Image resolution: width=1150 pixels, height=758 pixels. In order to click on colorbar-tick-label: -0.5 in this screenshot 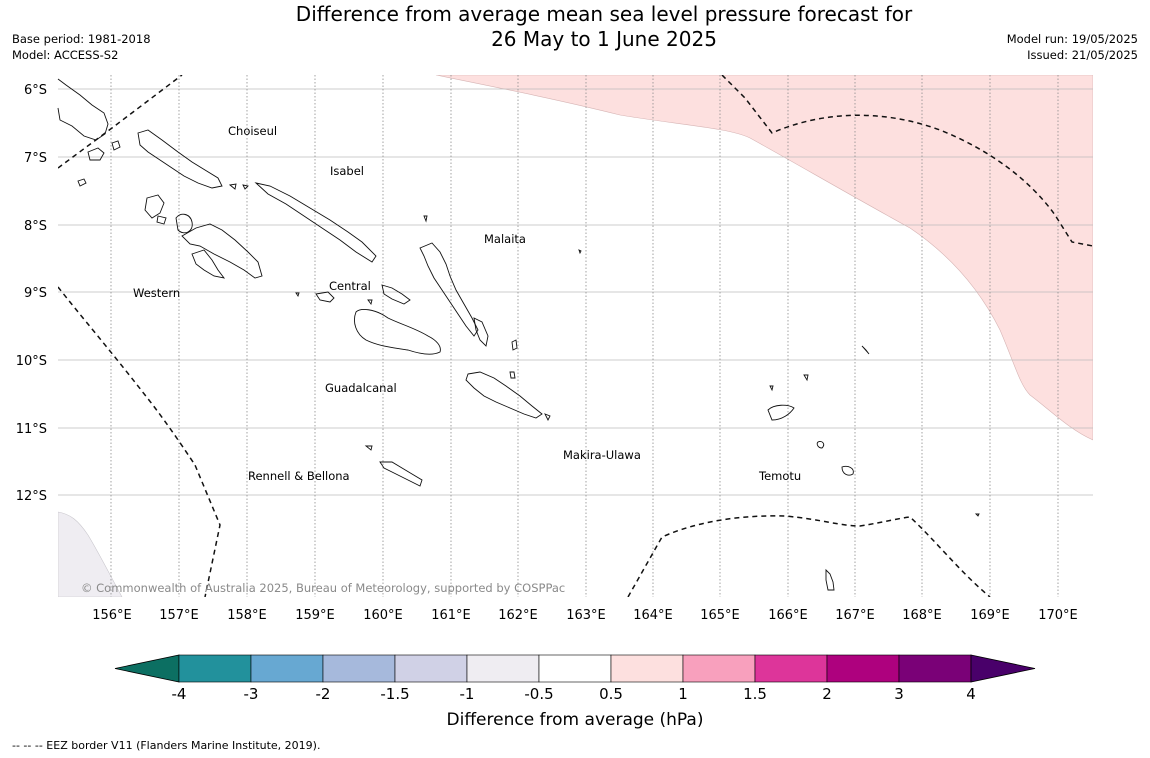, I will do `click(538, 694)`.